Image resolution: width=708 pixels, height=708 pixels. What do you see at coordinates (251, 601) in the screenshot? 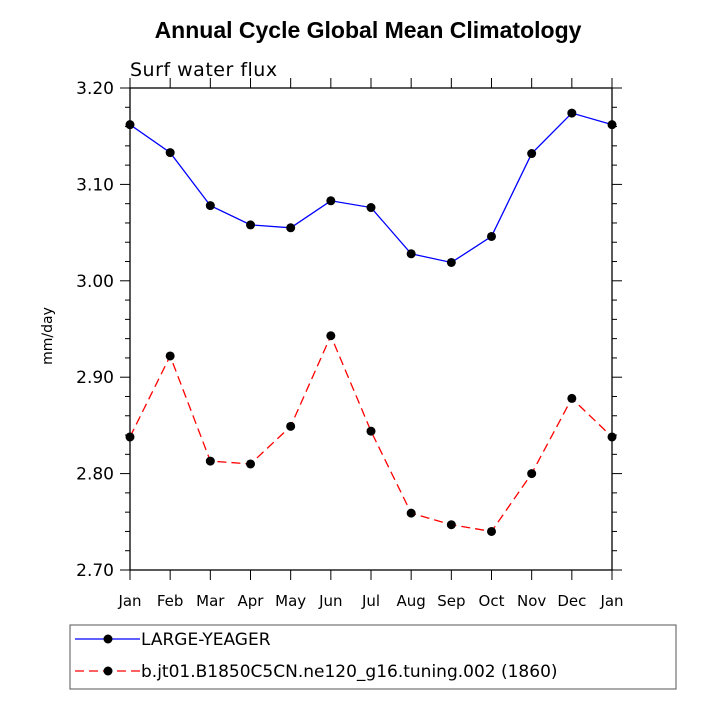
I see `x-tick-label: Apr` at bounding box center [251, 601].